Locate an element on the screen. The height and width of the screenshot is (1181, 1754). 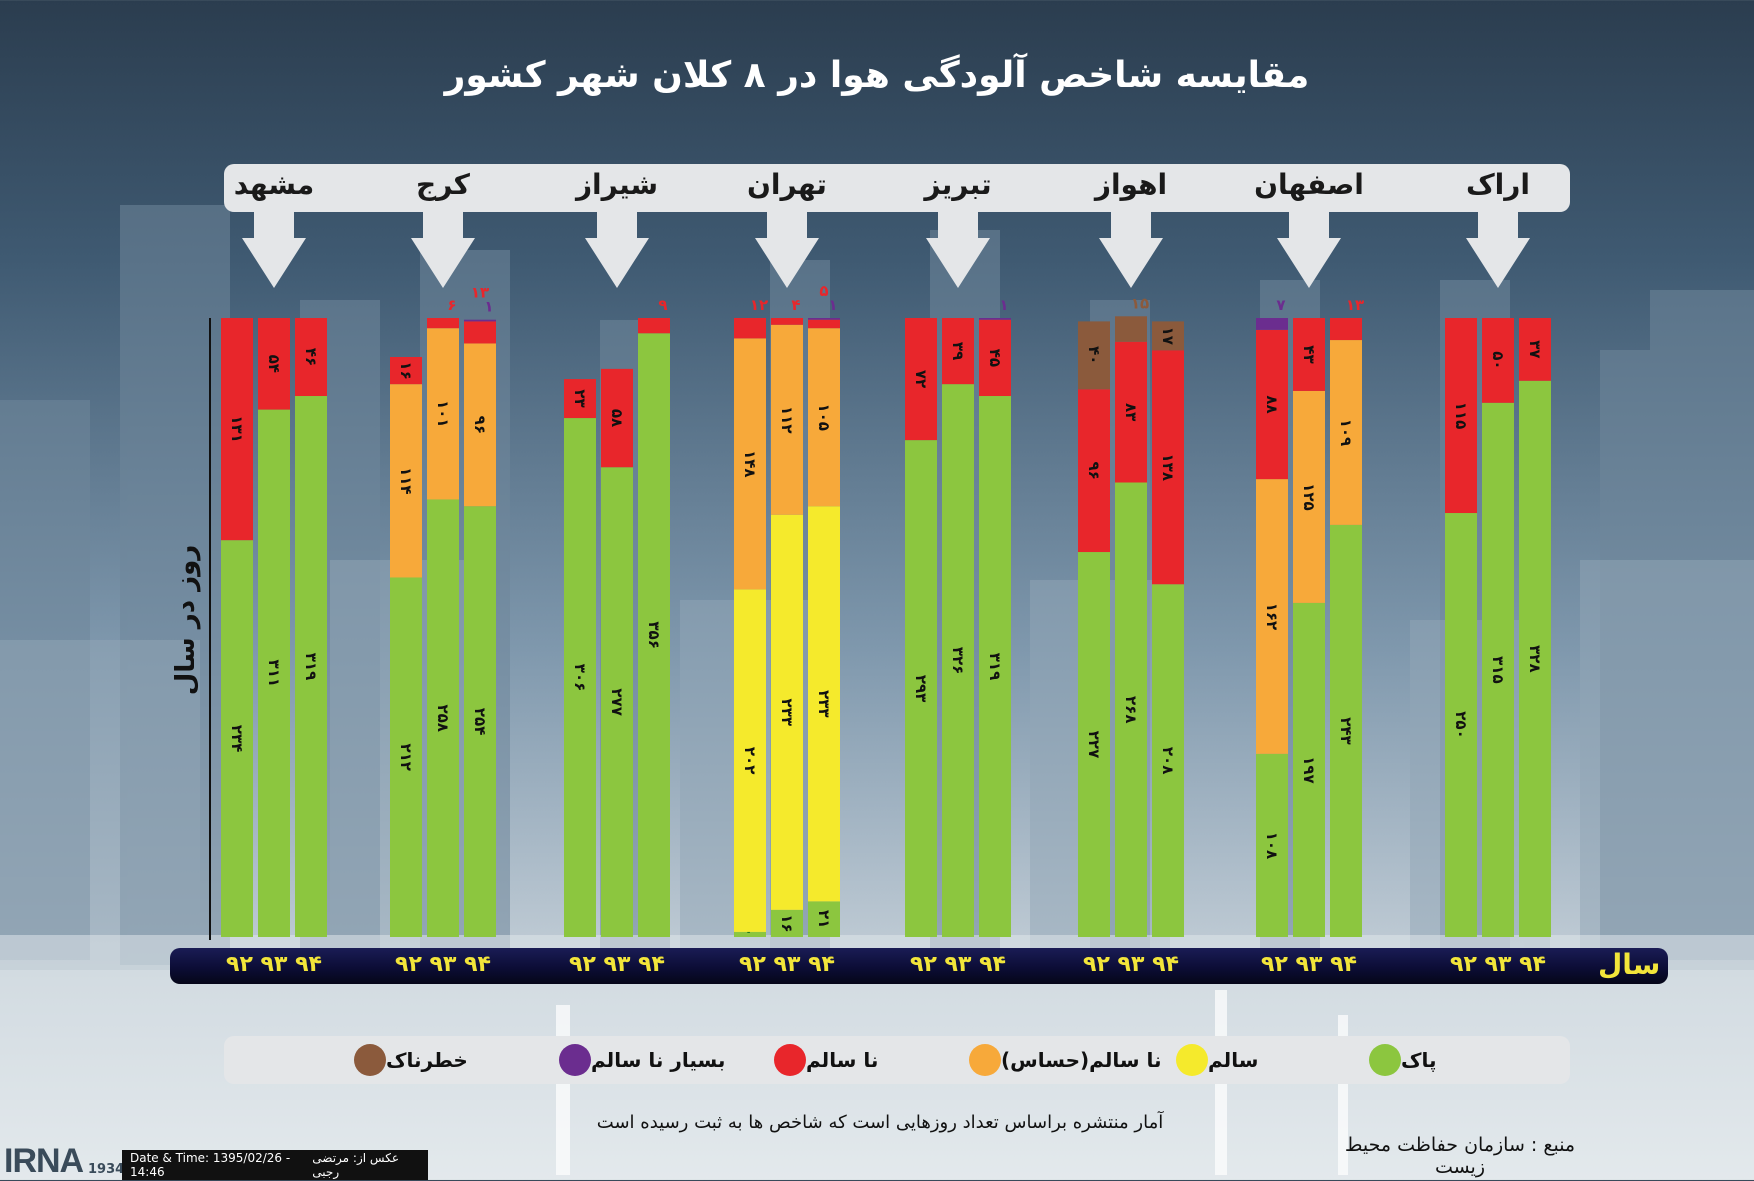
legend-label: نا سالم is located at coordinates (842, 1060).